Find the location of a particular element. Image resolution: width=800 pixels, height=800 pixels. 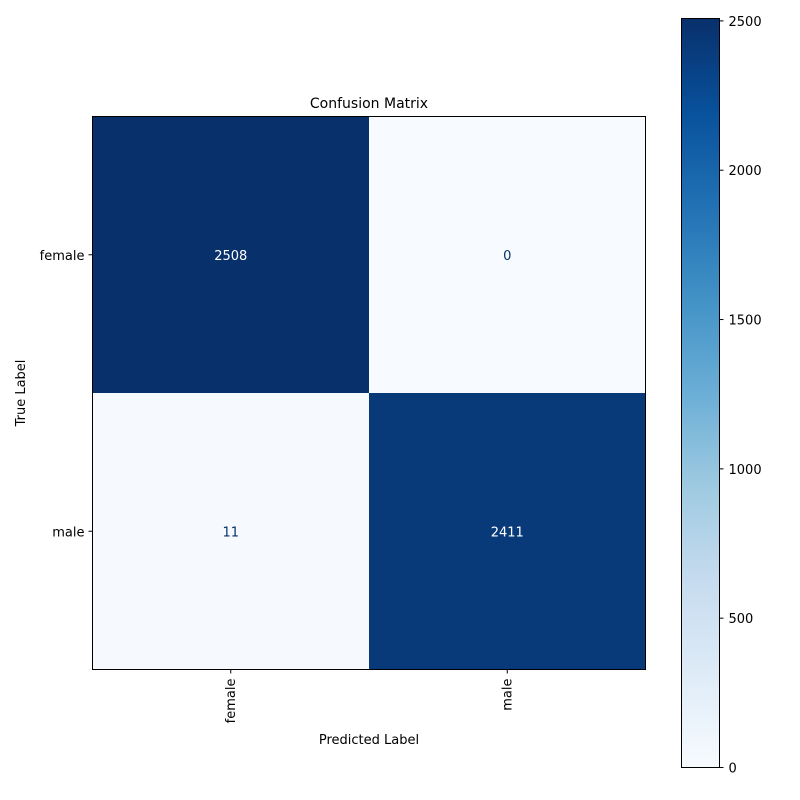

colorbar-ticks: 0 500 1000 1500 2000 2500 is located at coordinates (740, 396).